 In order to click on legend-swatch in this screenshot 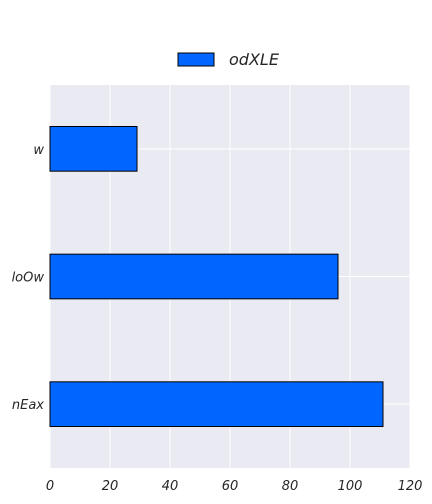, I will do `click(196, 59)`.